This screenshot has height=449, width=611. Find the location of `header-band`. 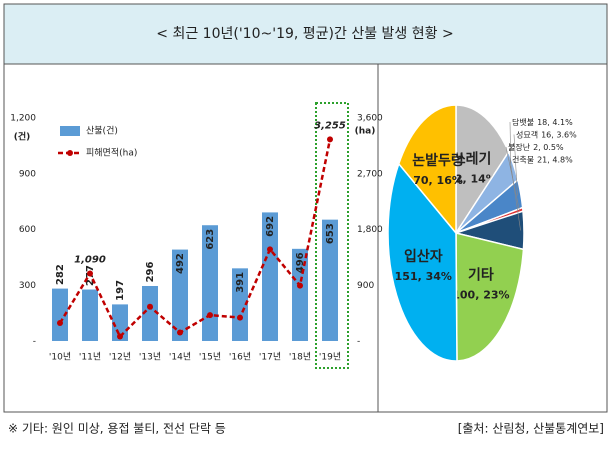

header-band is located at coordinates (305, 34).